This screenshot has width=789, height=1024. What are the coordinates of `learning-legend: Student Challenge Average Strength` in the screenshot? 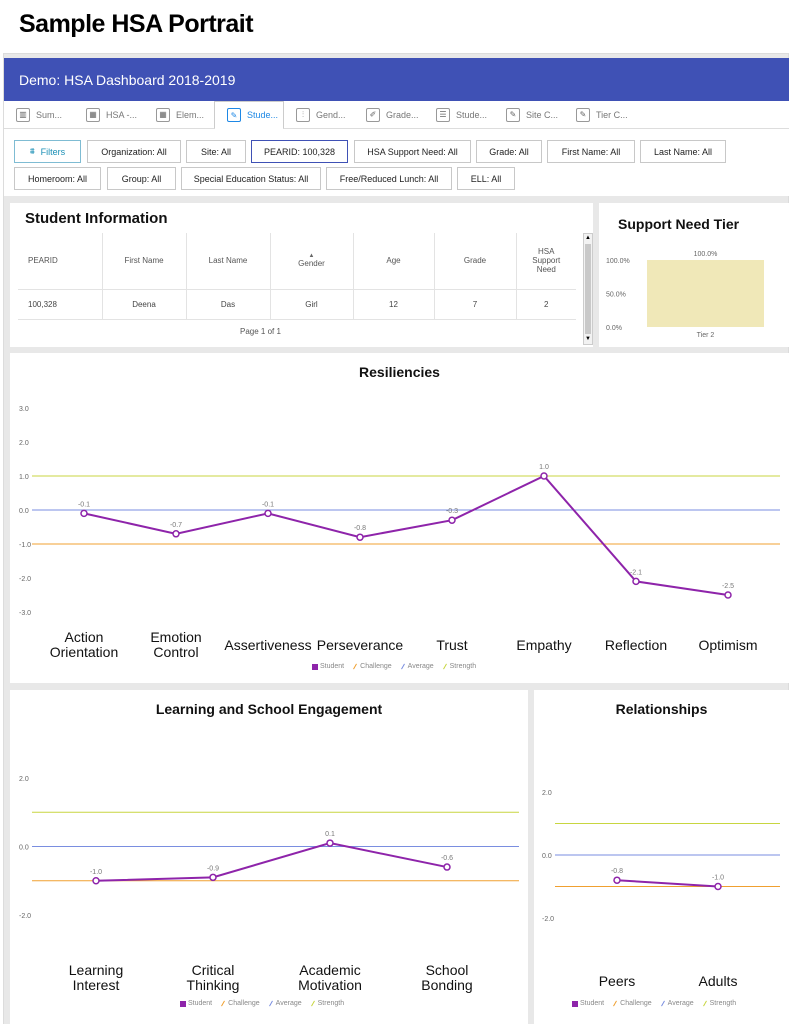 It's located at (262, 1003).